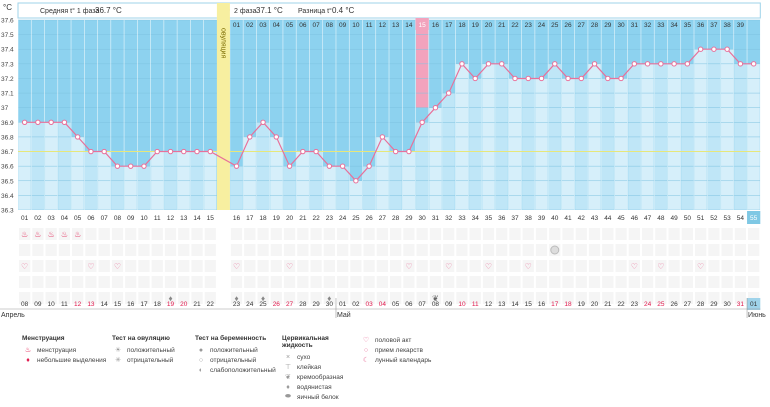 The image size is (770, 407). What do you see at coordinates (237, 25) in the screenshot?
I see `top-day-label: 01` at bounding box center [237, 25].